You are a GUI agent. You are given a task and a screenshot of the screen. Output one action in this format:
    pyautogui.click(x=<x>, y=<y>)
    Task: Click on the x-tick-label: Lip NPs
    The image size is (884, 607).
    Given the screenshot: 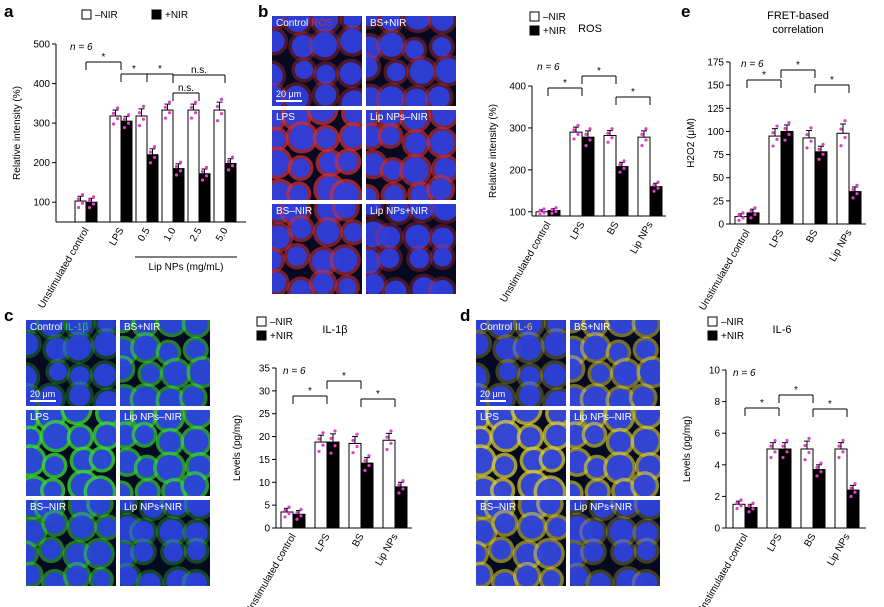 What is the action you would take?
    pyautogui.click(x=839, y=550)
    